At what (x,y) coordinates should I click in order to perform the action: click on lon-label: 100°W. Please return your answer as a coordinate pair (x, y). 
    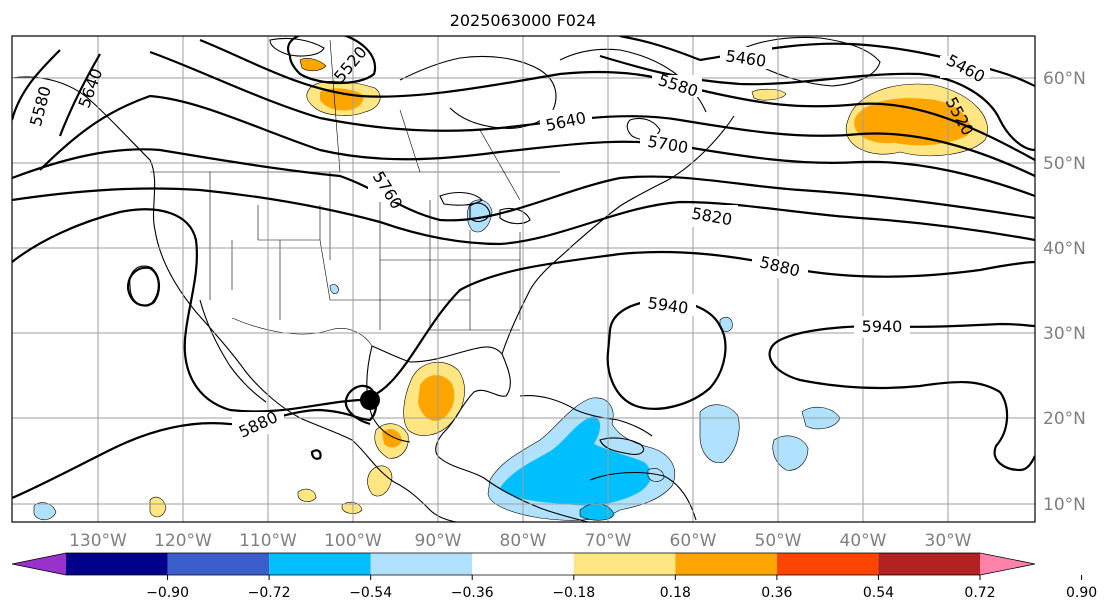
    Looking at the image, I should click on (353, 541).